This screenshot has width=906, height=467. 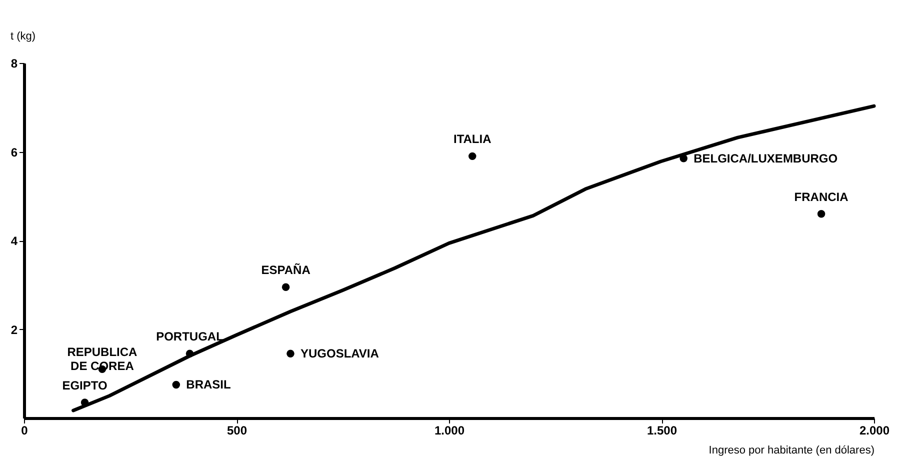 I want to click on x-tick-label: 1.500, so click(x=662, y=431).